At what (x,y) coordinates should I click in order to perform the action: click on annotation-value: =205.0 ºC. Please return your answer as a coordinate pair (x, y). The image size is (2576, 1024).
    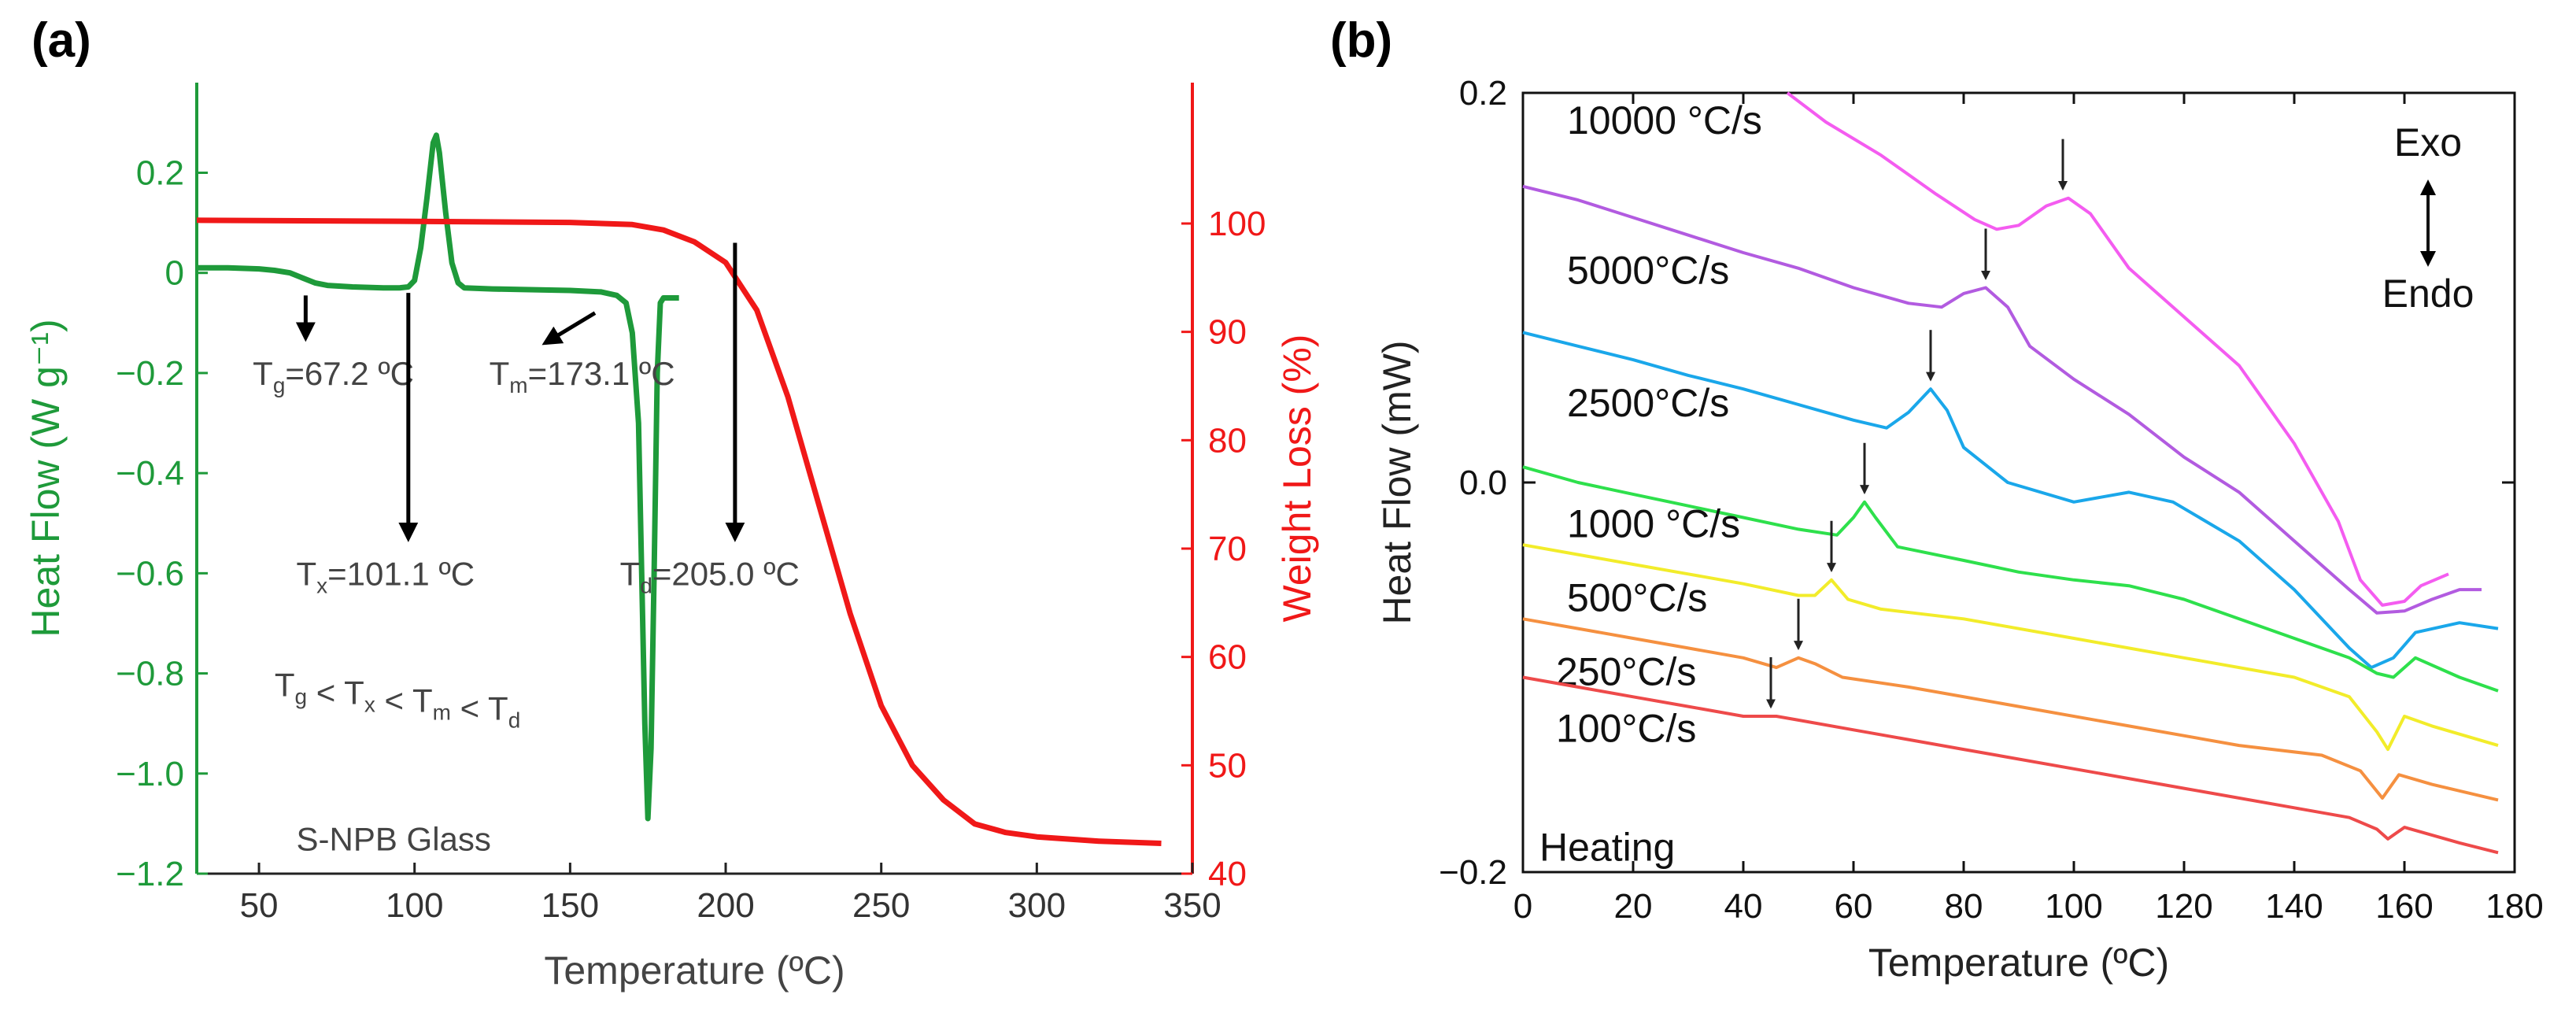
    Looking at the image, I should click on (726, 573).